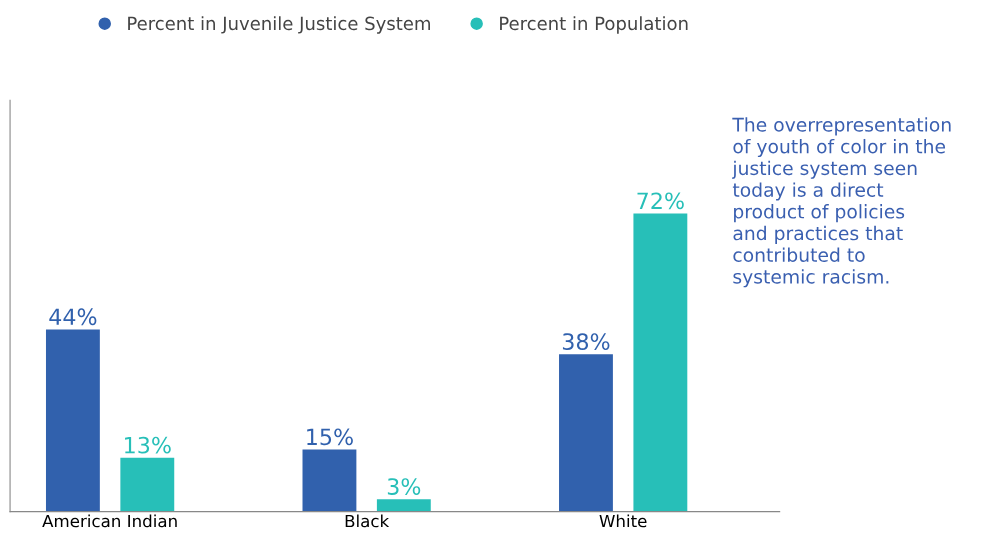 Image resolution: width=1006 pixels, height=533 pixels. I want to click on x-tick-label: American Indian, so click(109, 521).